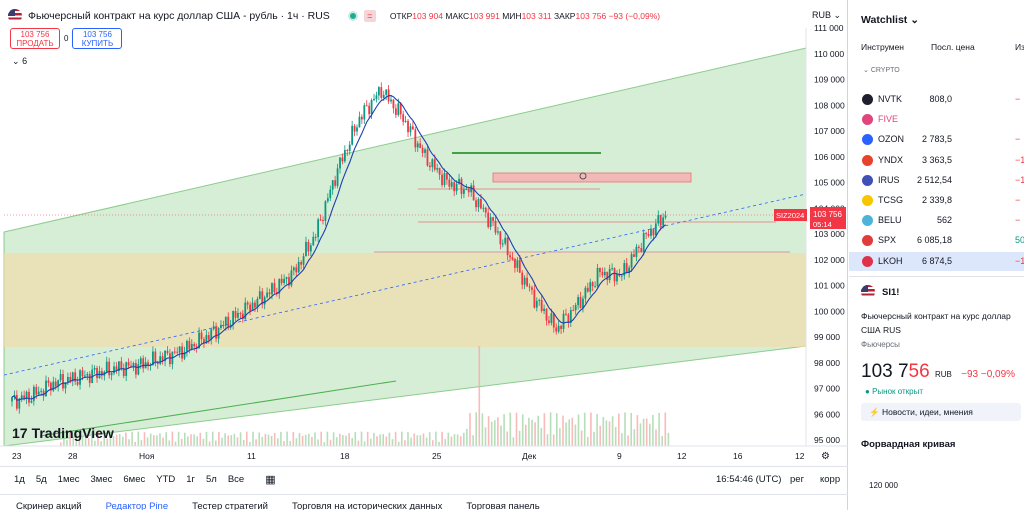 The width and height of the screenshot is (1024, 510). I want to click on bottom-tab: Тестер стратегий, so click(230, 505).